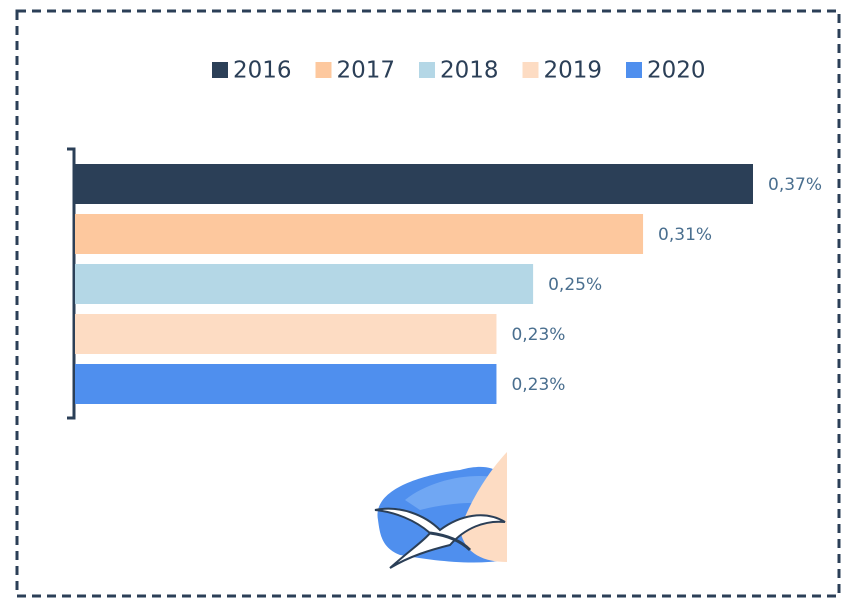 This screenshot has height=598, width=844. What do you see at coordinates (440, 510) in the screenshot?
I see `illustration` at bounding box center [440, 510].